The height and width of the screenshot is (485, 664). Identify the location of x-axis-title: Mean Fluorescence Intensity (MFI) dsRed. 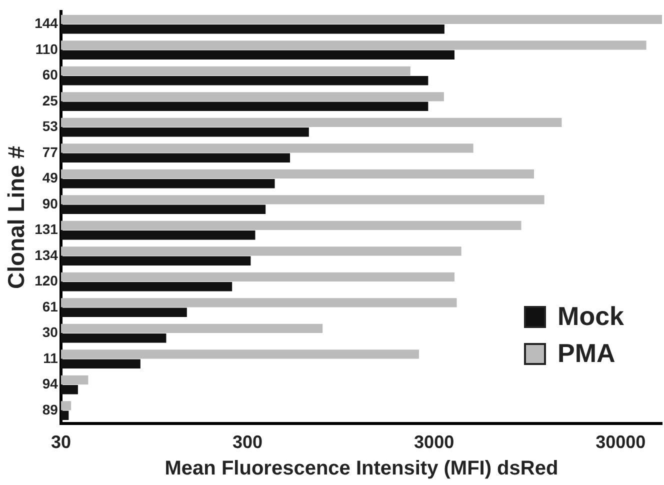
(361, 469).